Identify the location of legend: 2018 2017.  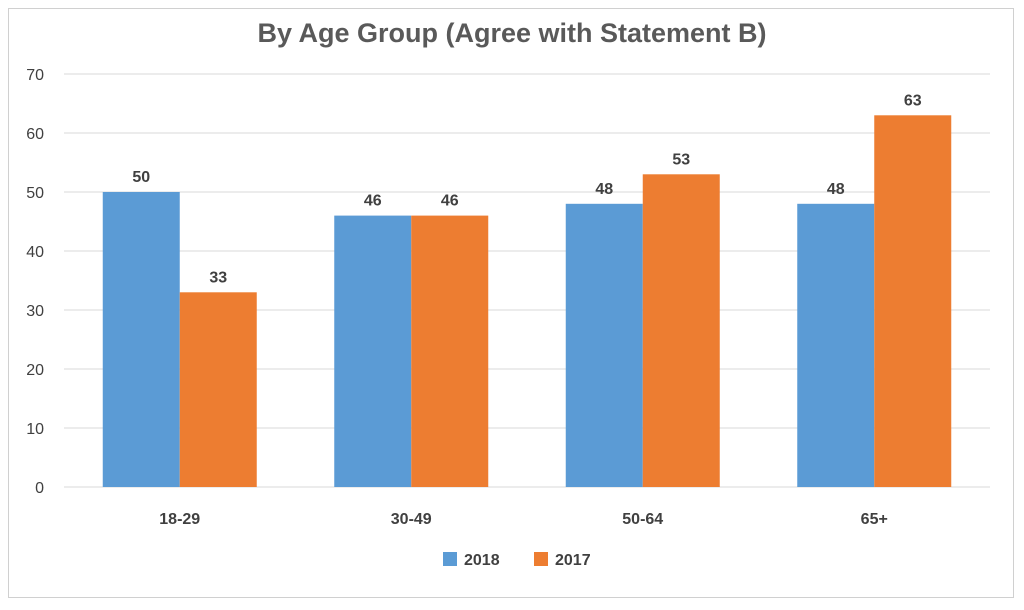
(517, 560).